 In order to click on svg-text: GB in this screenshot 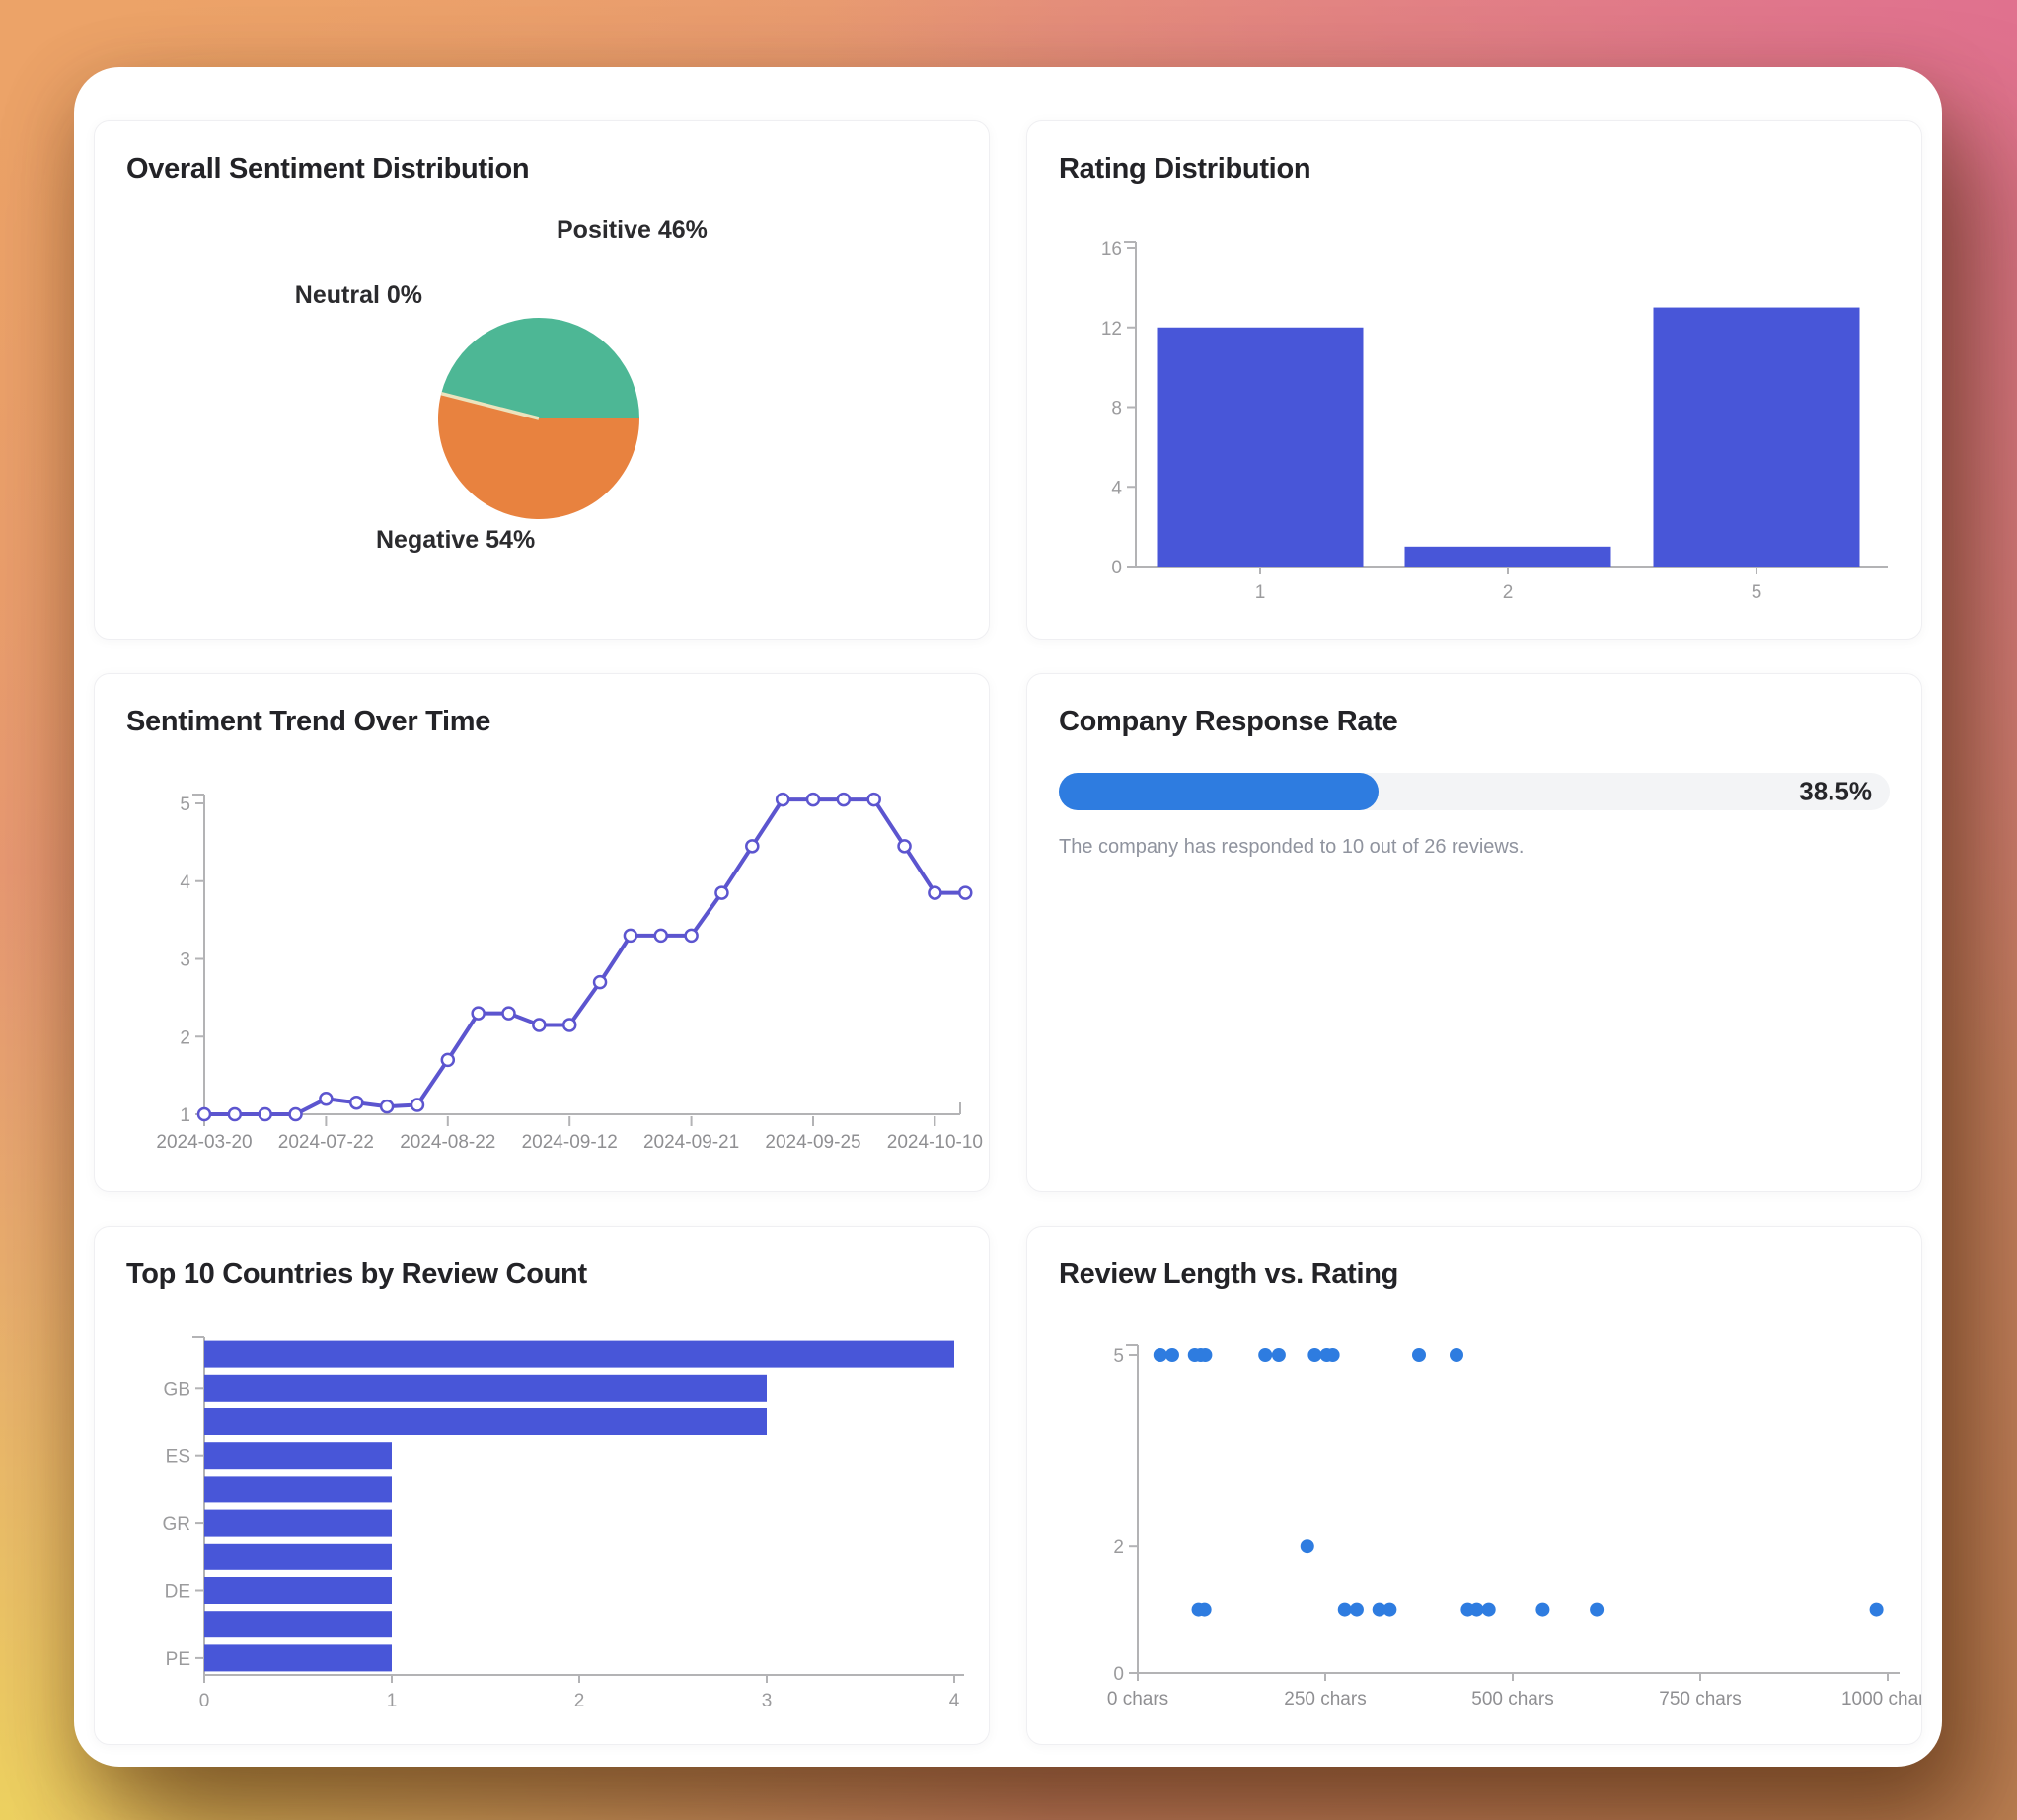, I will do `click(177, 1389)`.